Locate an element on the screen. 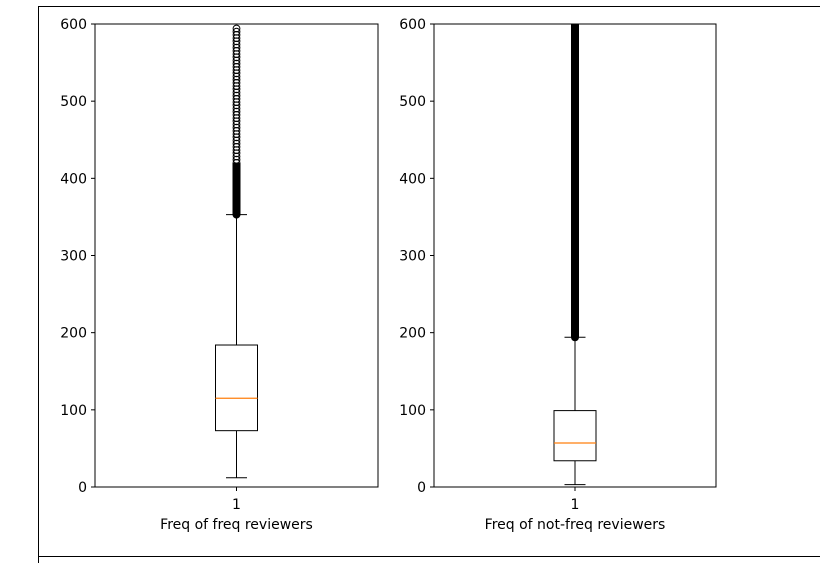  x-axis-label: Freq of freq reviewers is located at coordinates (236, 525).